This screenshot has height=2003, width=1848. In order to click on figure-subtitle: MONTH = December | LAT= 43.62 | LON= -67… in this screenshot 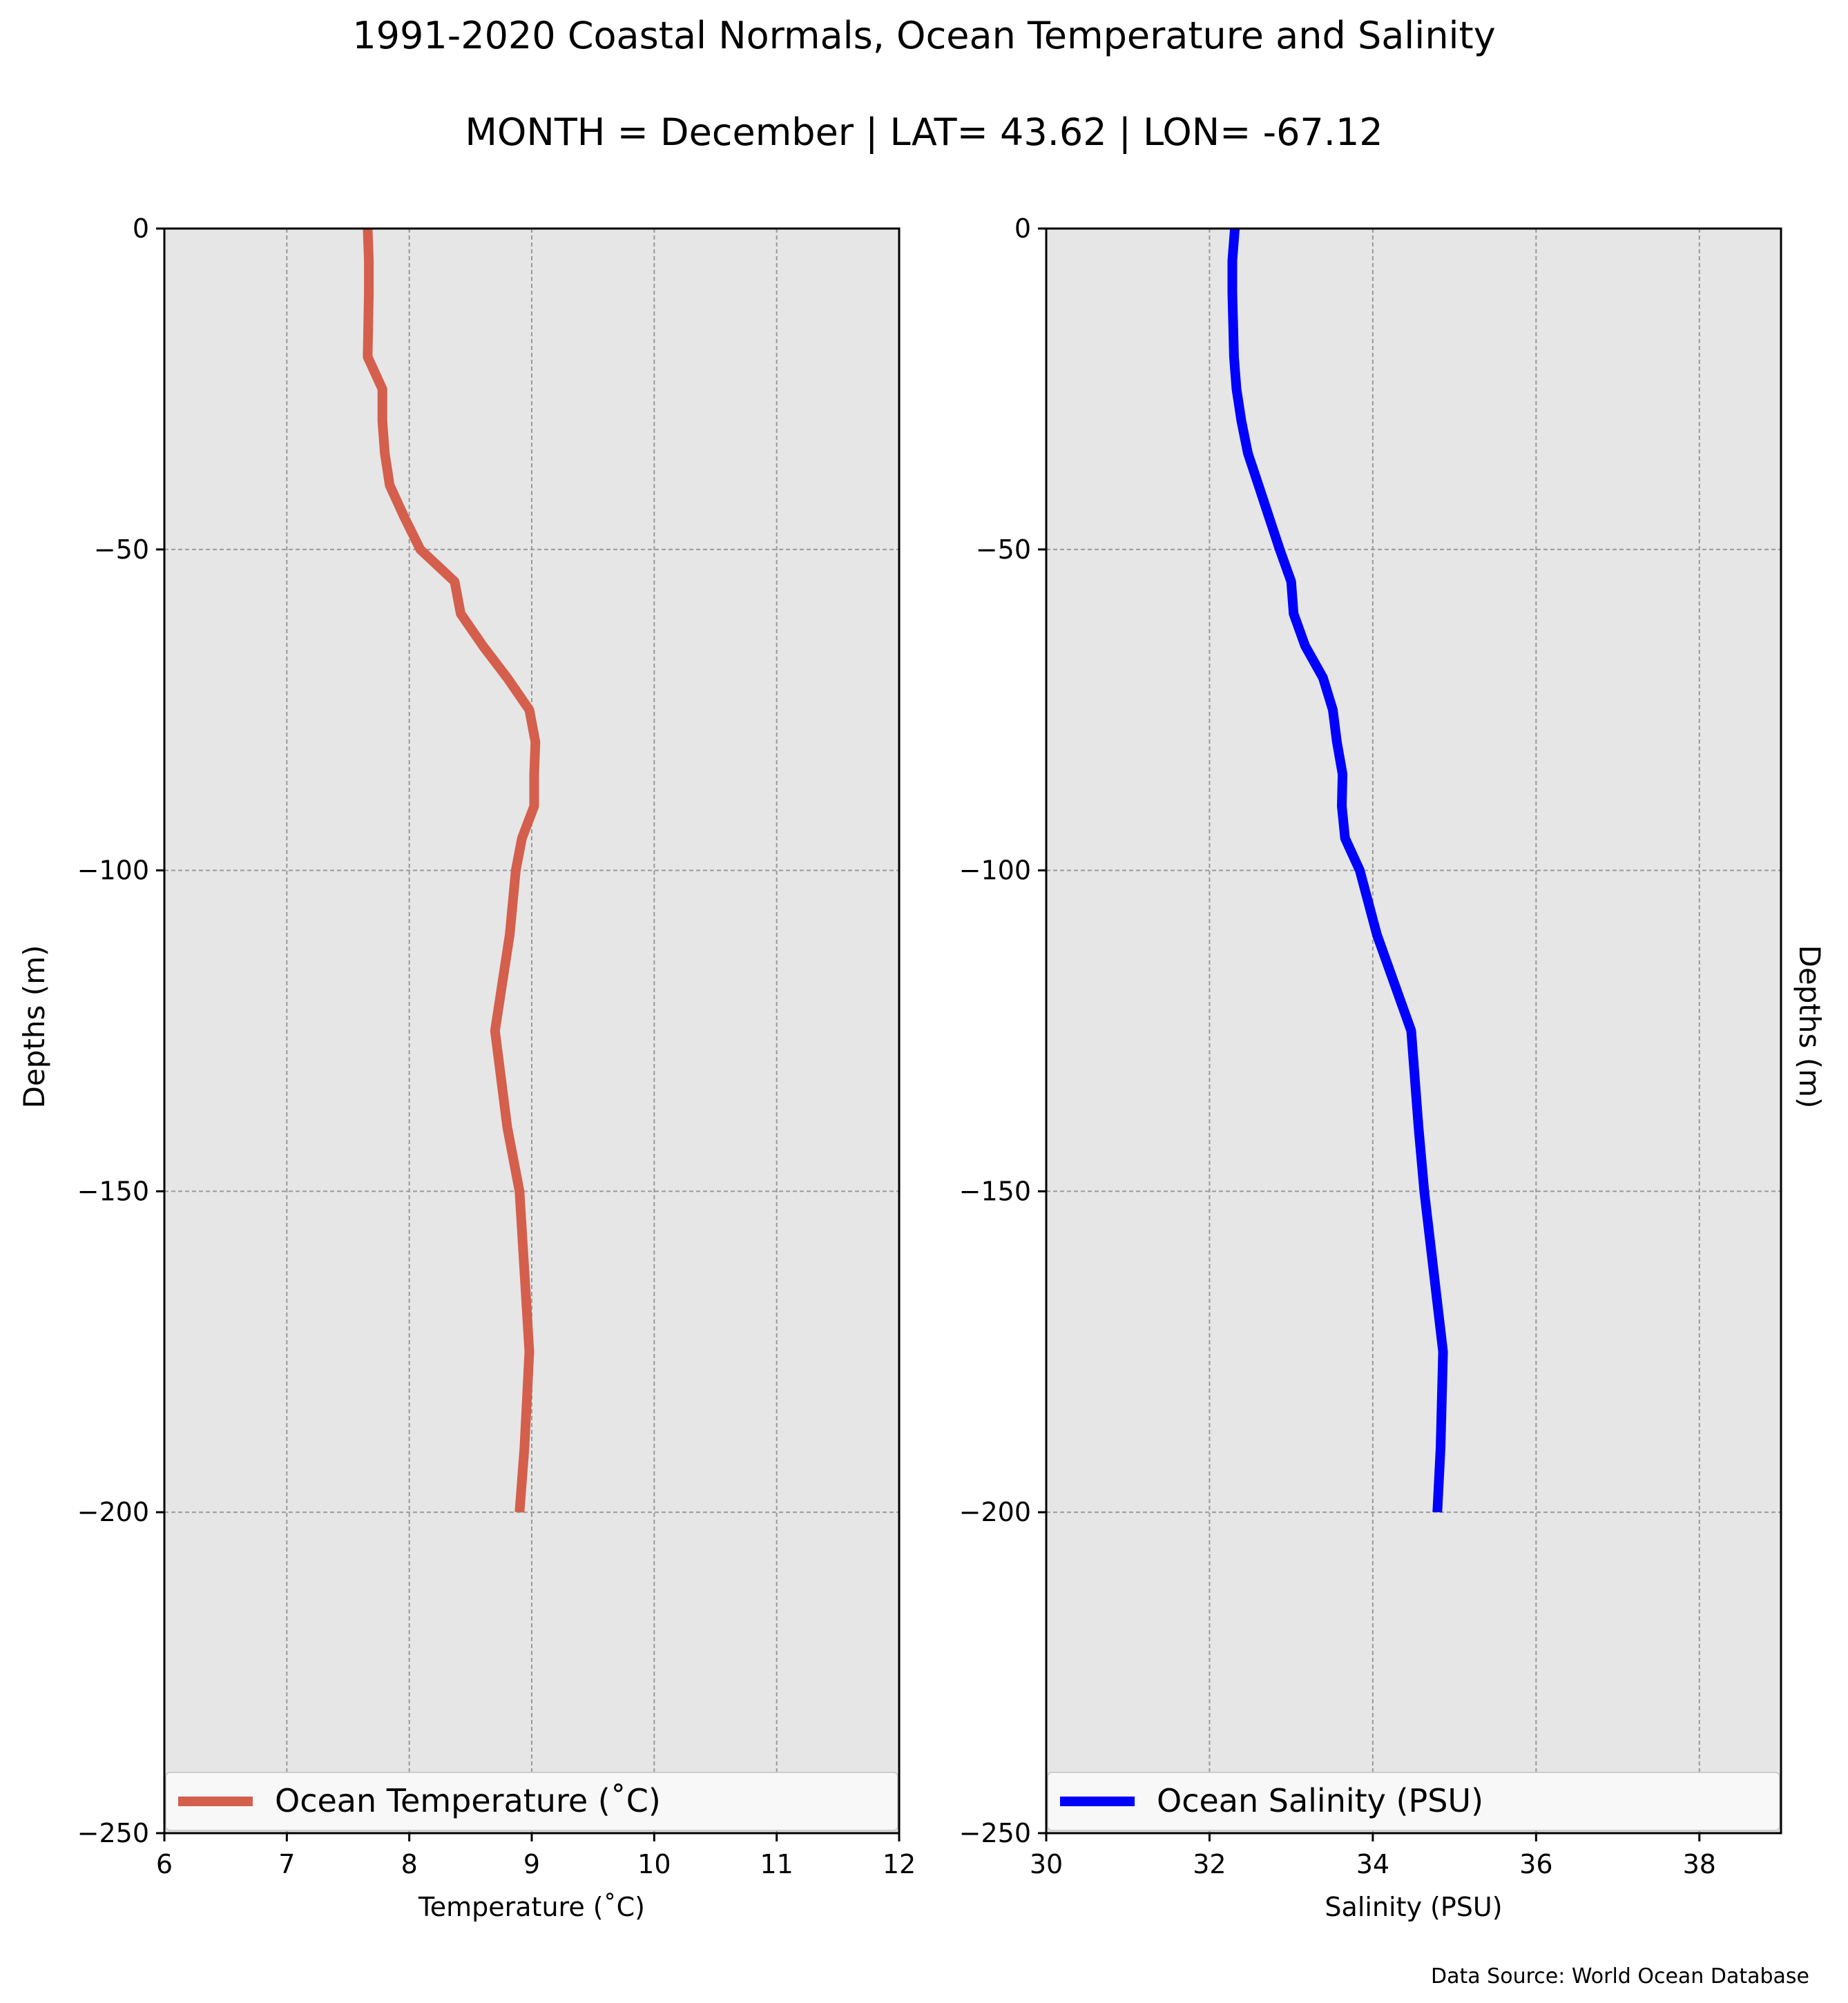, I will do `click(924, 132)`.